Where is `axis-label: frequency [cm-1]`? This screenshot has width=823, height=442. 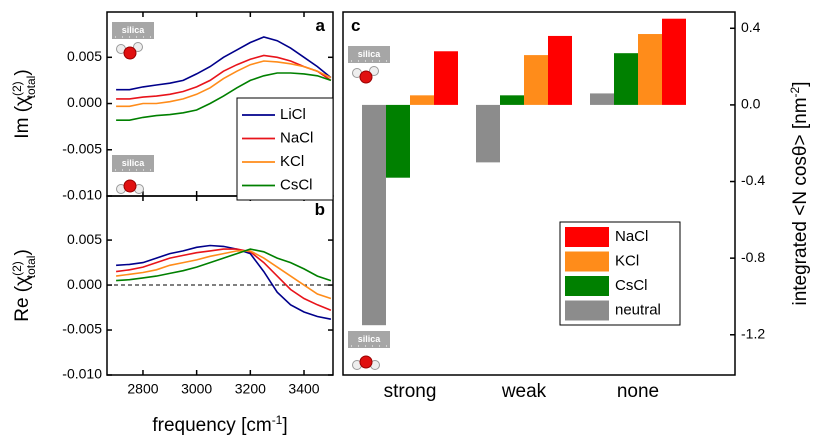
axis-label: frequency [cm-1] is located at coordinates (219, 424).